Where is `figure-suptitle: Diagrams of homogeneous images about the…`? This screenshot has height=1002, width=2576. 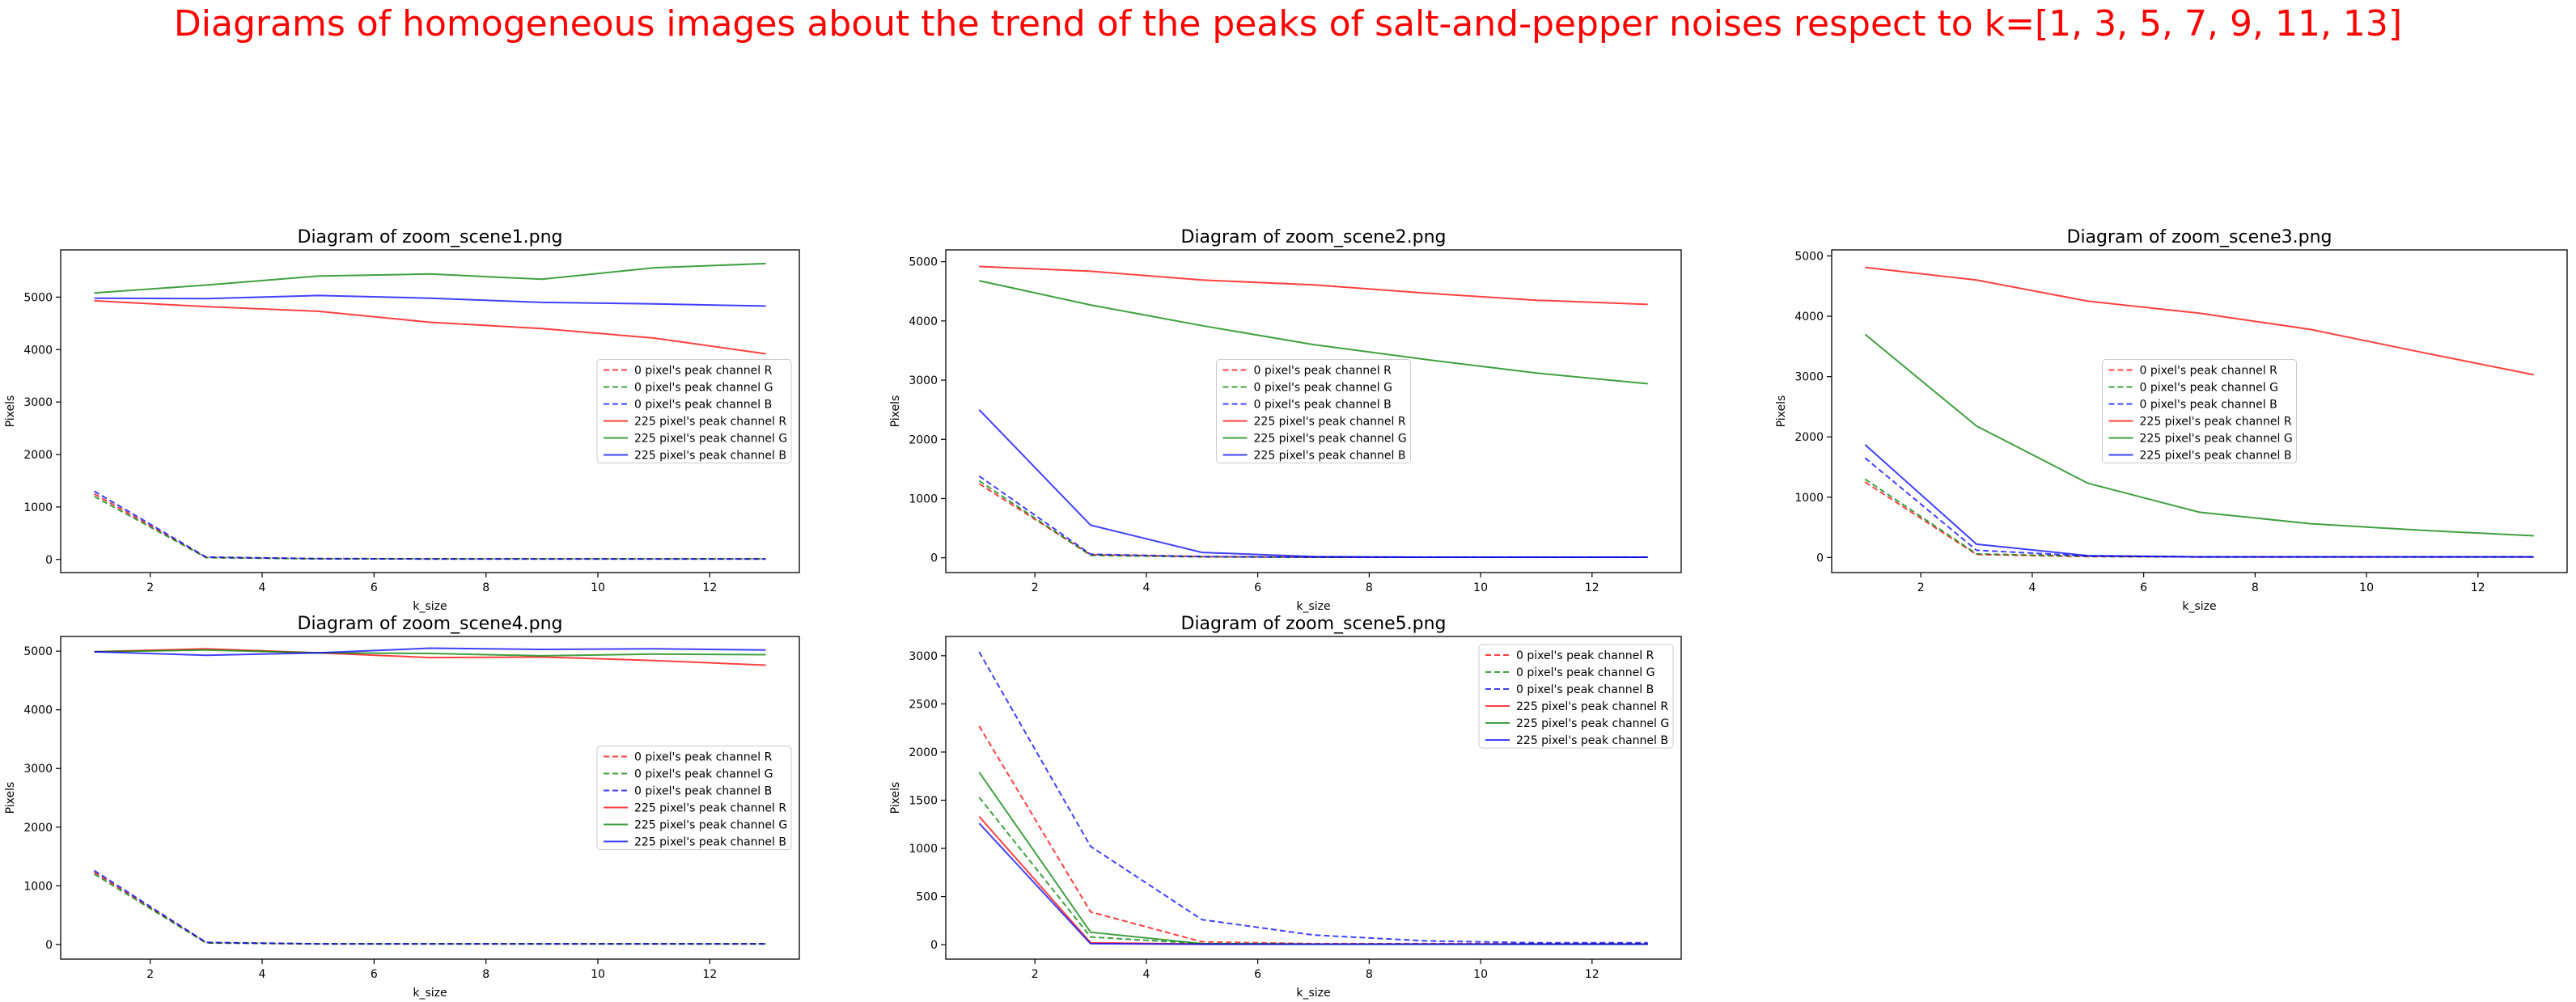 figure-suptitle: Diagrams of homogeneous images about the… is located at coordinates (1288, 23).